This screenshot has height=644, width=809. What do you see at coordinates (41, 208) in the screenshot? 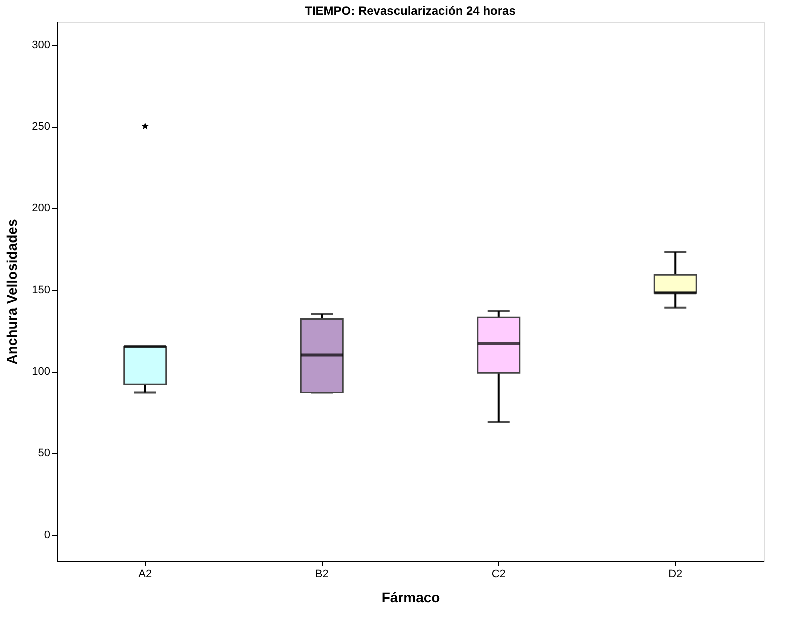
I see `y-tick-label: 200` at bounding box center [41, 208].